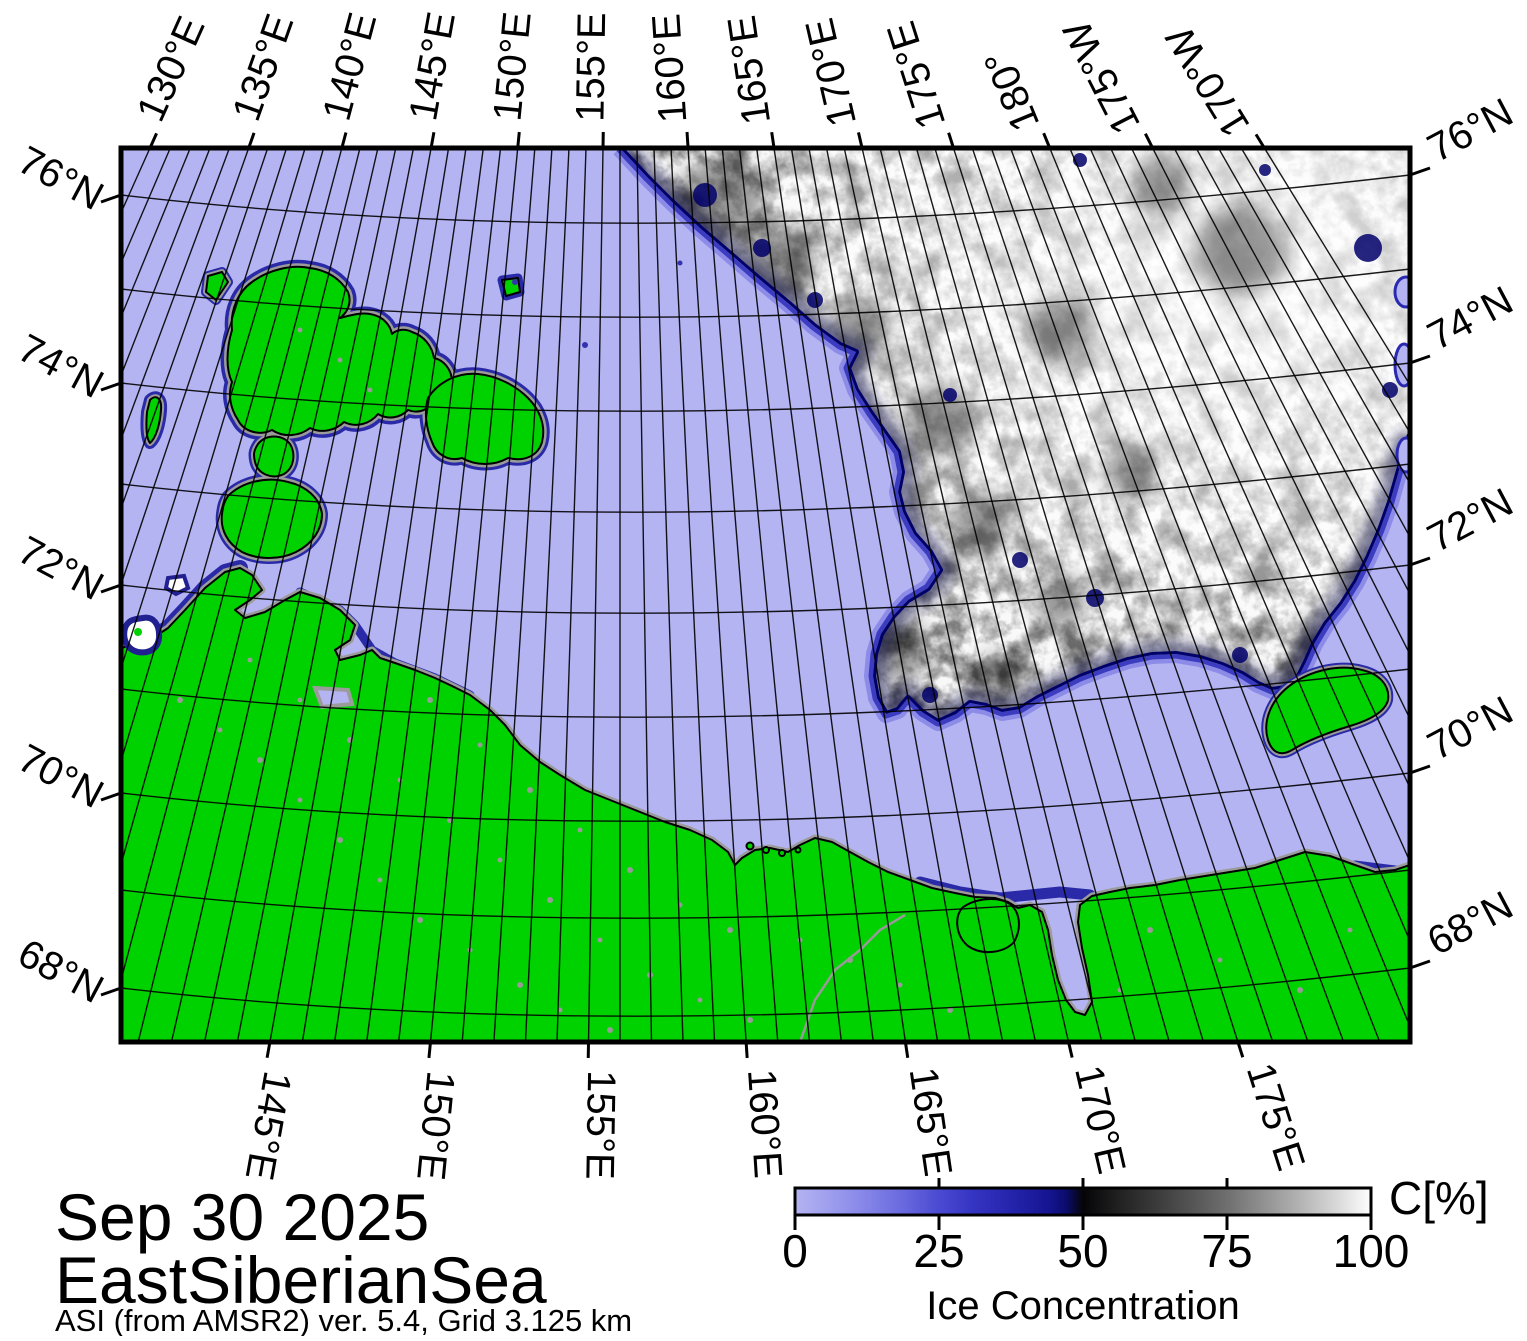  What do you see at coordinates (795, 1251) in the screenshot?
I see `colorbar-tick-label-0: 0` at bounding box center [795, 1251].